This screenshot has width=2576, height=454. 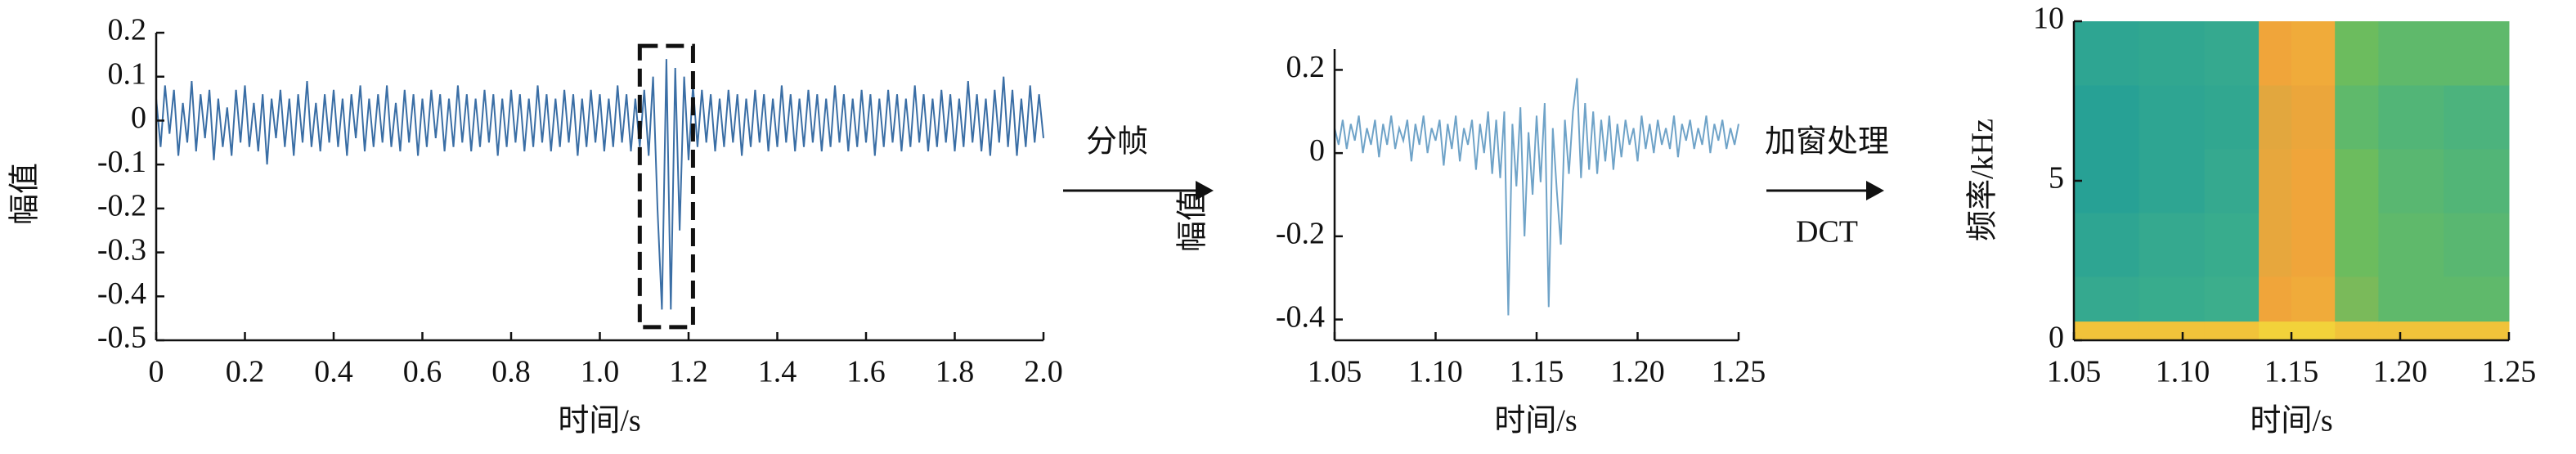 I want to click on x-tick-label: 0.8, so click(x=511, y=372).